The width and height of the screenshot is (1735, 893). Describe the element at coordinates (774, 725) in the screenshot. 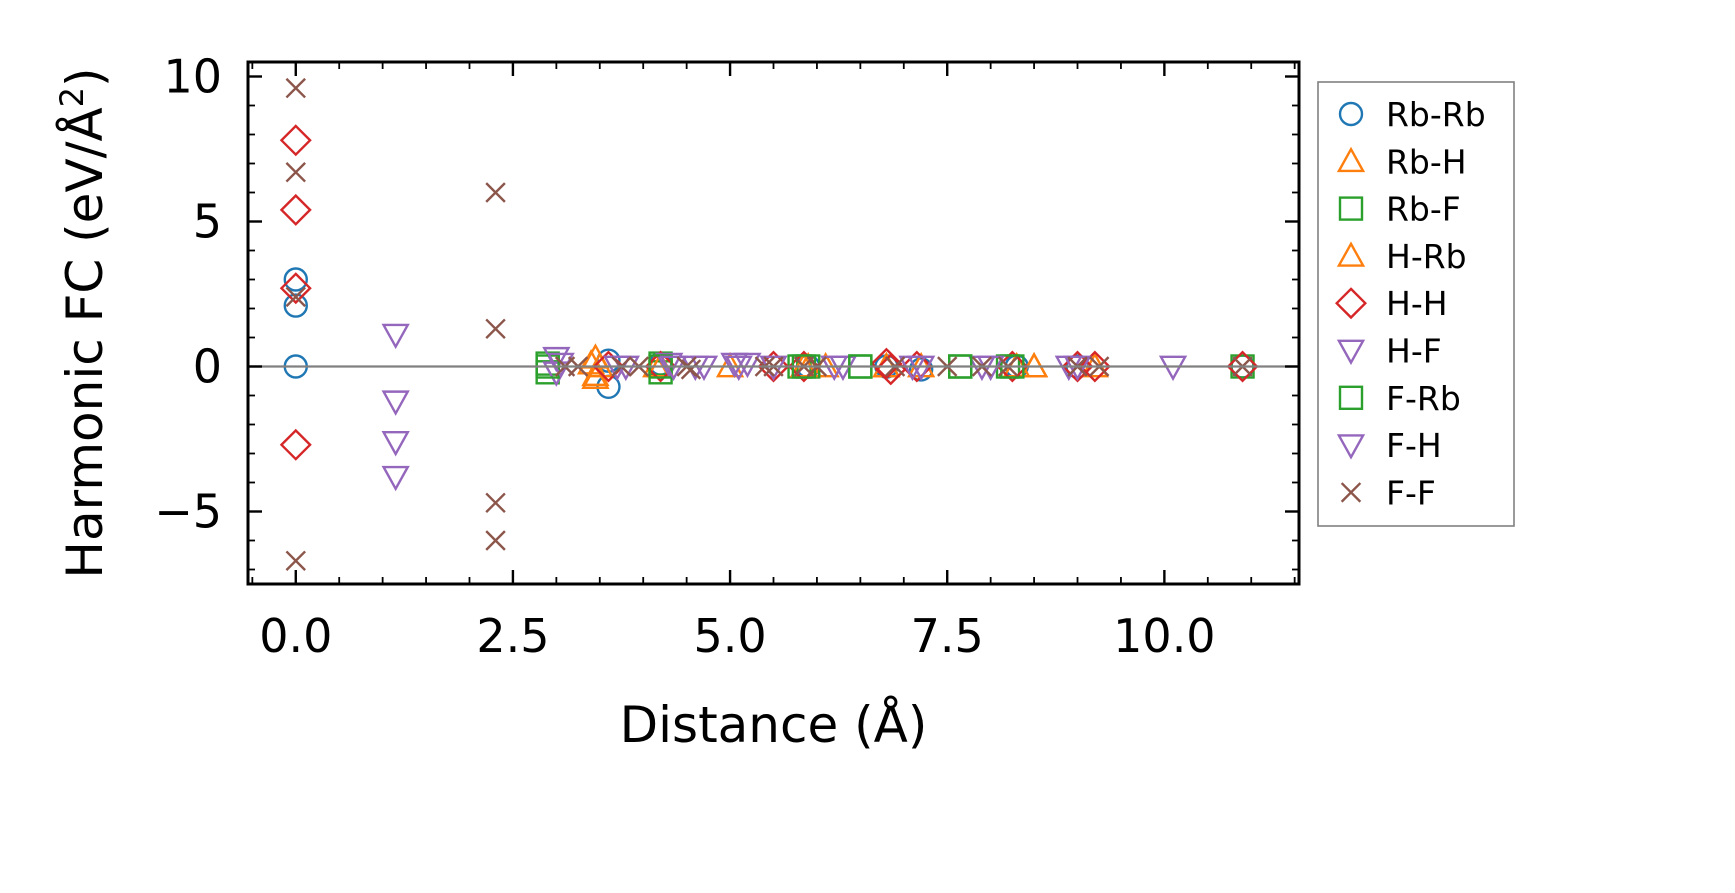

I see `x-axis-title: Distance (Å)` at that location.